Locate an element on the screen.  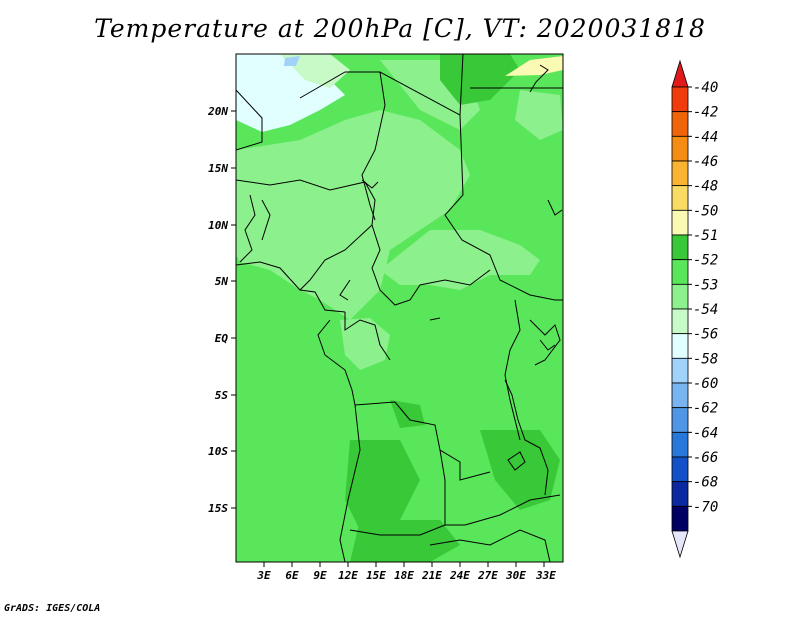
colorbar-label: -52 is located at coordinates (705, 261).